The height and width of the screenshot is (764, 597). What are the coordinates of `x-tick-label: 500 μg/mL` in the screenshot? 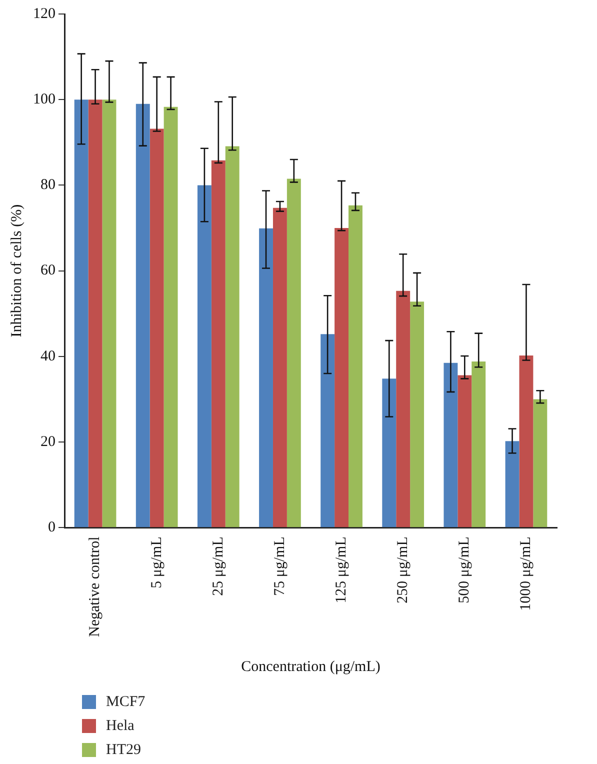 It's located at (464, 570).